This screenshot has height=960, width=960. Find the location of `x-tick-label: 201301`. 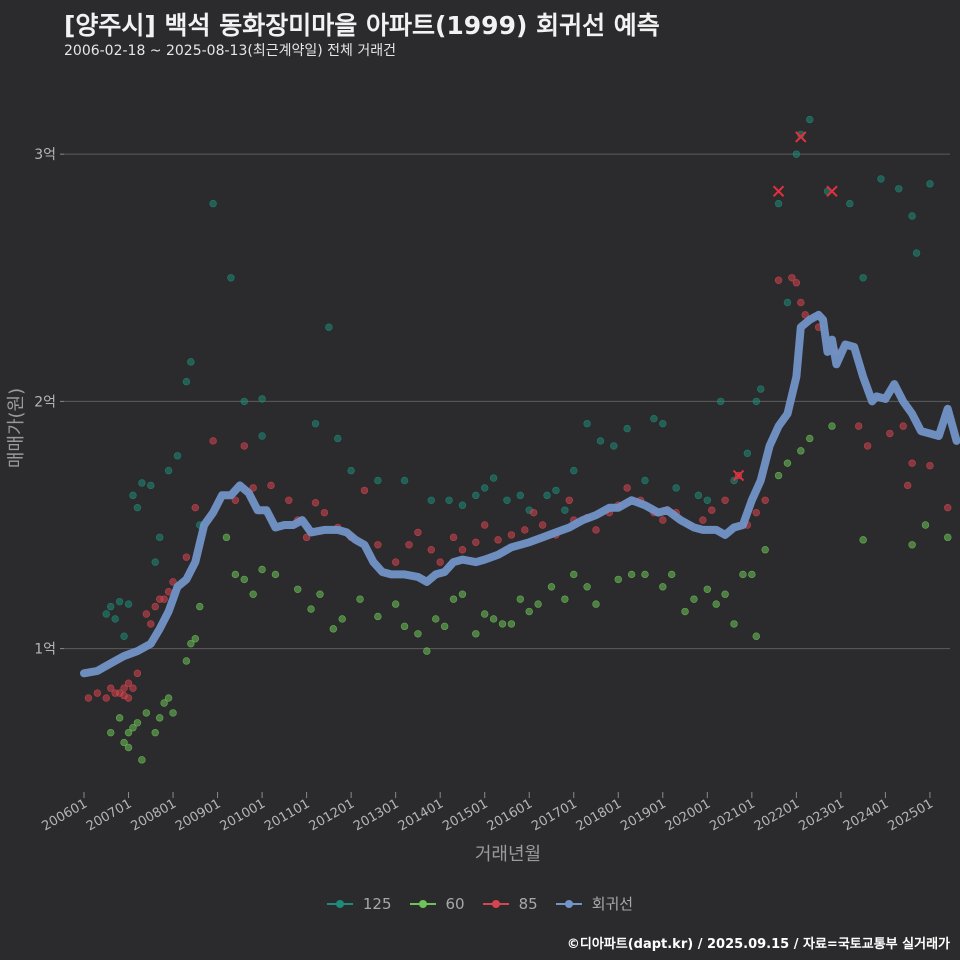

x-tick-label: 201301 is located at coordinates (376, 815).